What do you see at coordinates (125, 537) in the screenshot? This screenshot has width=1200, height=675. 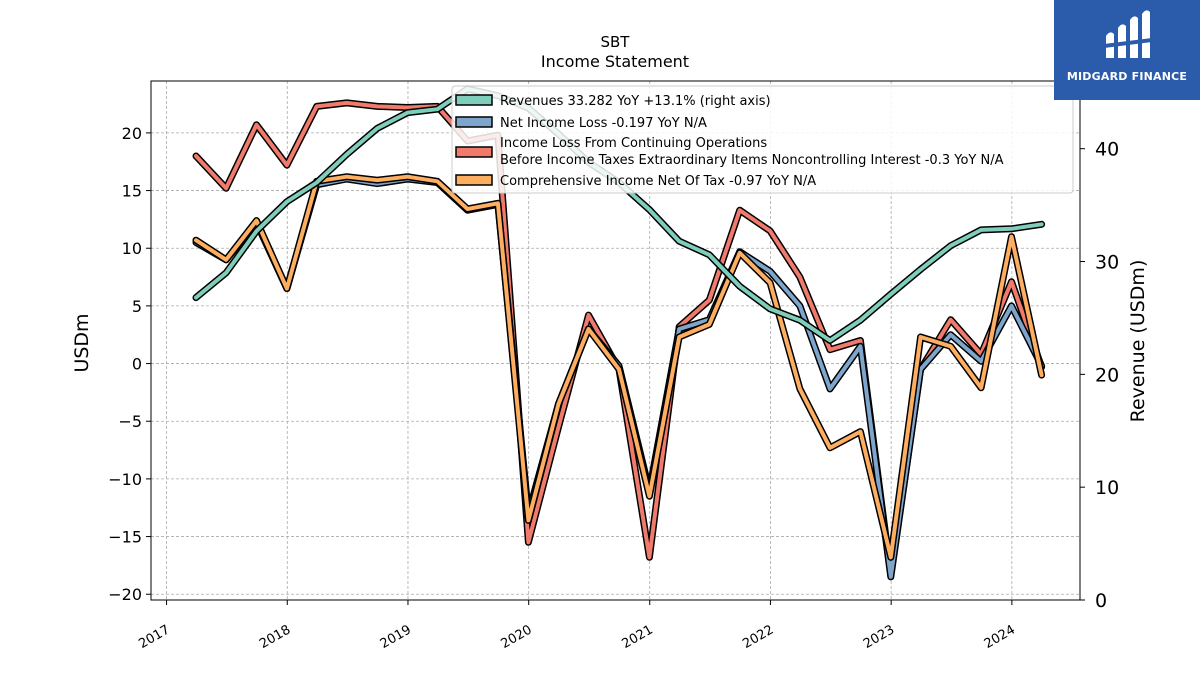 I see `left-tick-label: −15` at bounding box center [125, 537].